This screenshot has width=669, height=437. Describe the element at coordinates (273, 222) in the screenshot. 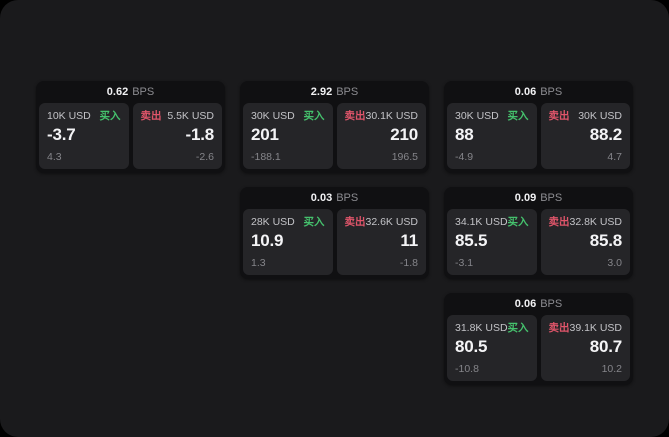

I see `buy-size: 28K USD` at that location.